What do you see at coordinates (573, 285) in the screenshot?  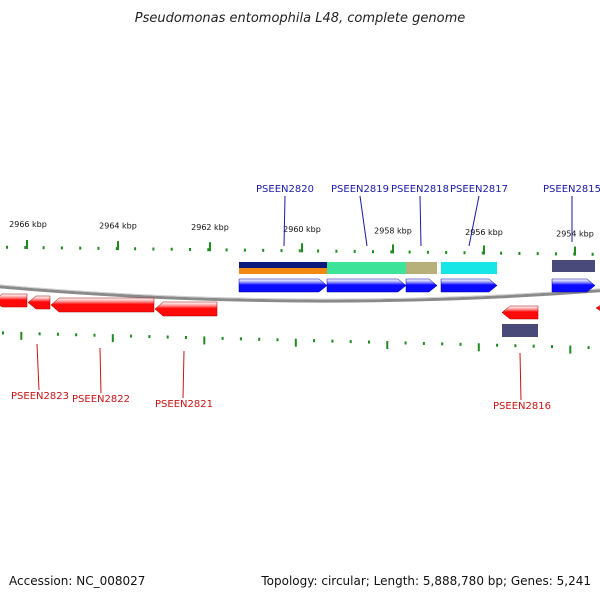 I see `gene-pseen2815` at bounding box center [573, 285].